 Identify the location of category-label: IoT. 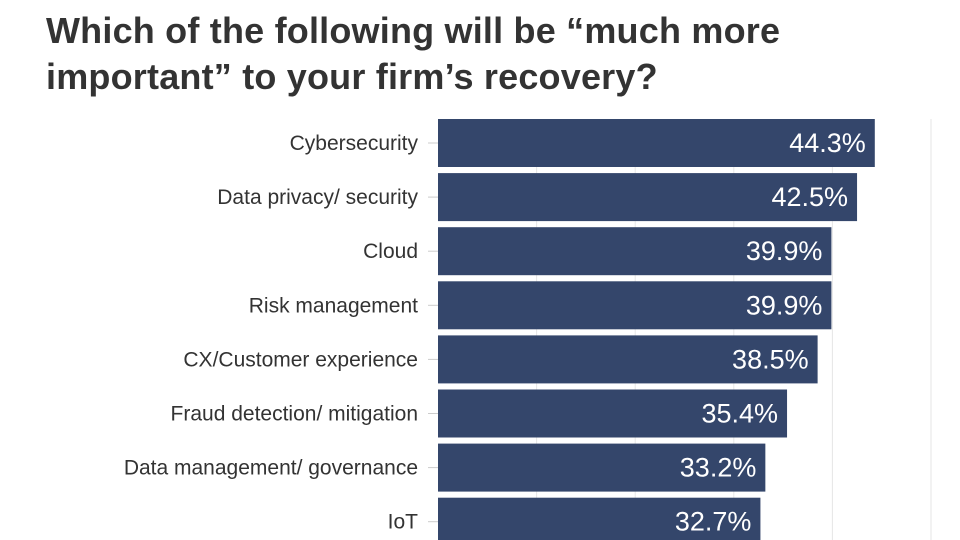
(403, 522).